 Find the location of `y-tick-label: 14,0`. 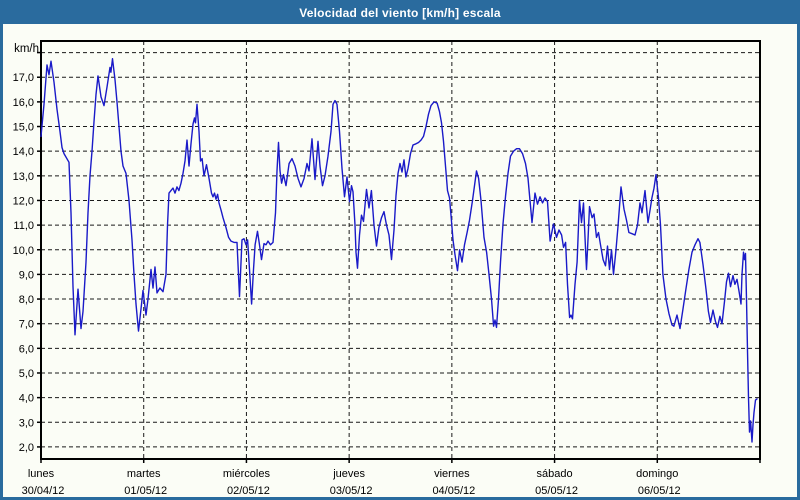

y-tick-label: 14,0 is located at coordinates (23, 152).